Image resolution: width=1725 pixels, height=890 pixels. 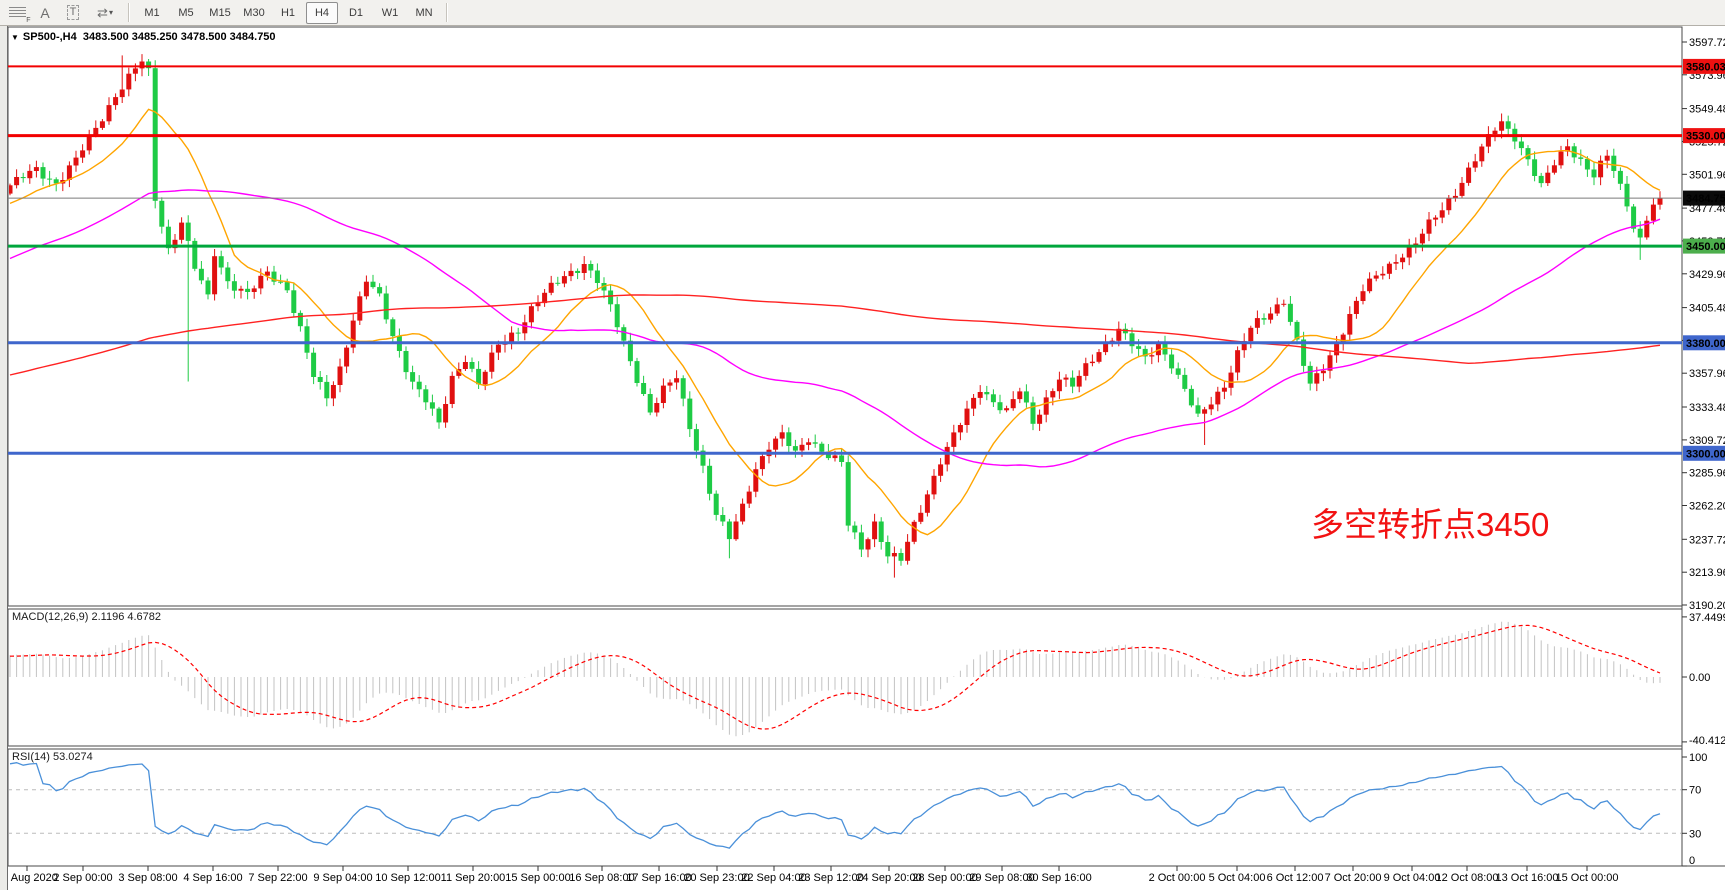 I want to click on rsi-layer, so click(x=845, y=805).